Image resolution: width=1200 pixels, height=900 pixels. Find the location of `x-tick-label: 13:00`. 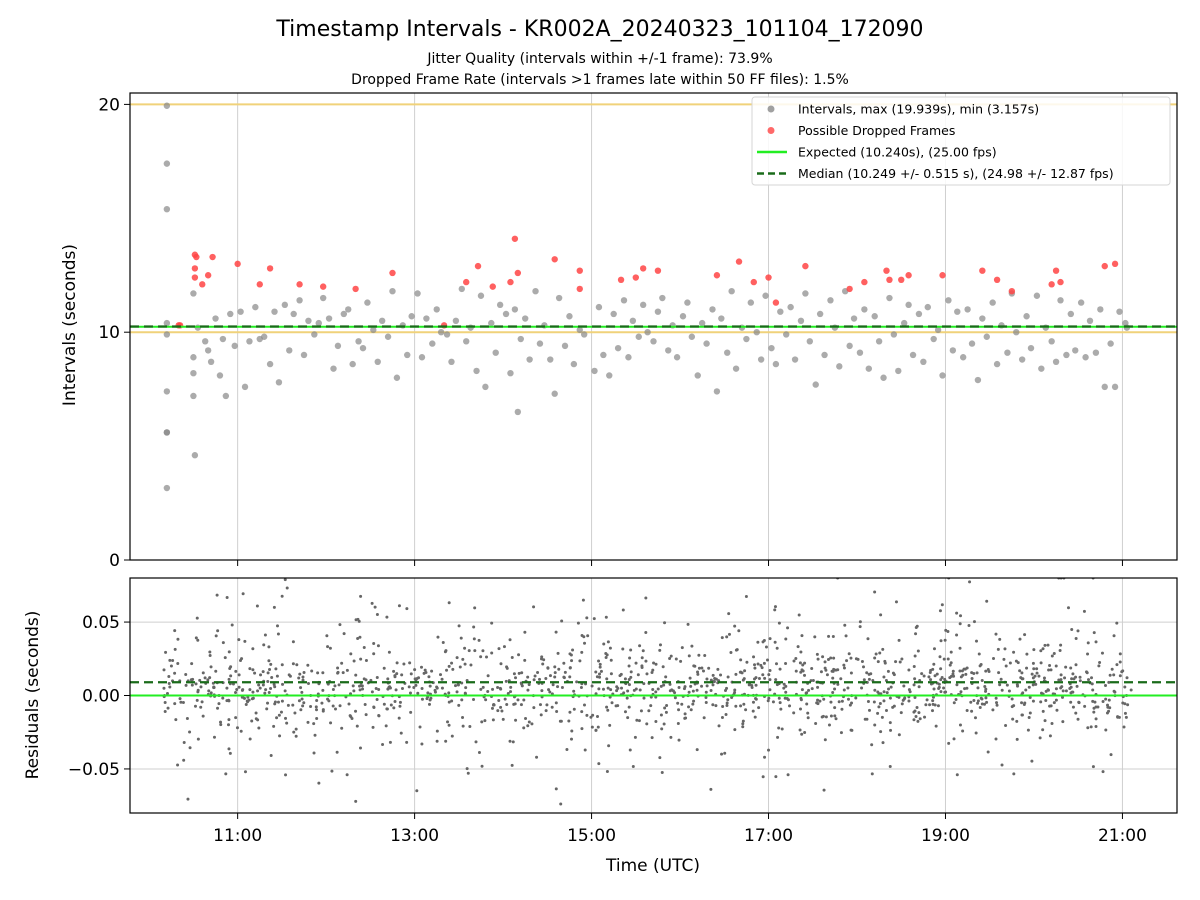

x-tick-label: 13:00 is located at coordinates (414, 836).